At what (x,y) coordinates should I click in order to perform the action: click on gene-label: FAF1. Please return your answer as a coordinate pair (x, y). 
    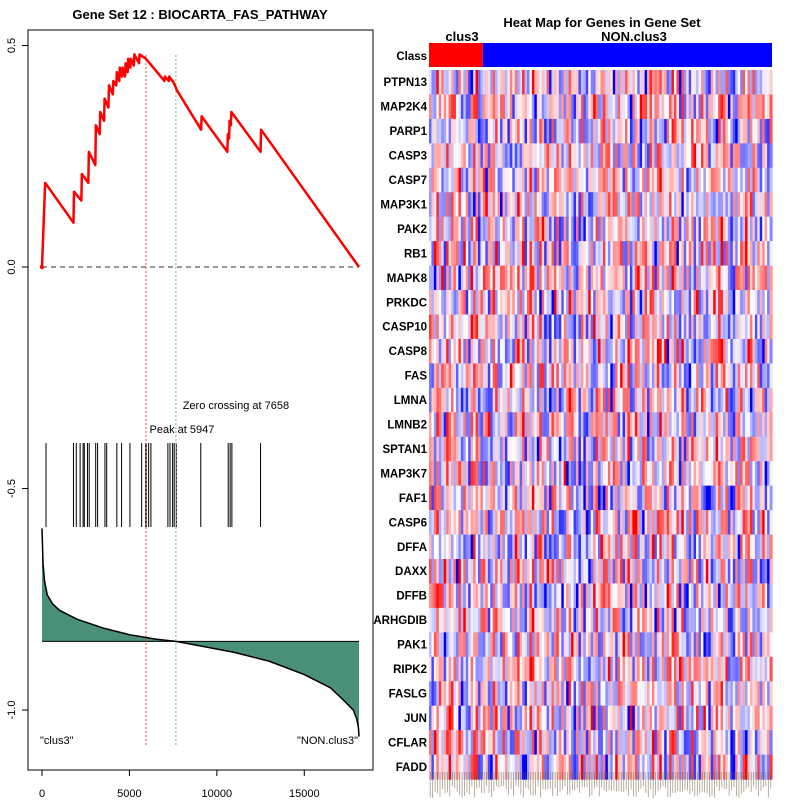
    Looking at the image, I should click on (413, 499).